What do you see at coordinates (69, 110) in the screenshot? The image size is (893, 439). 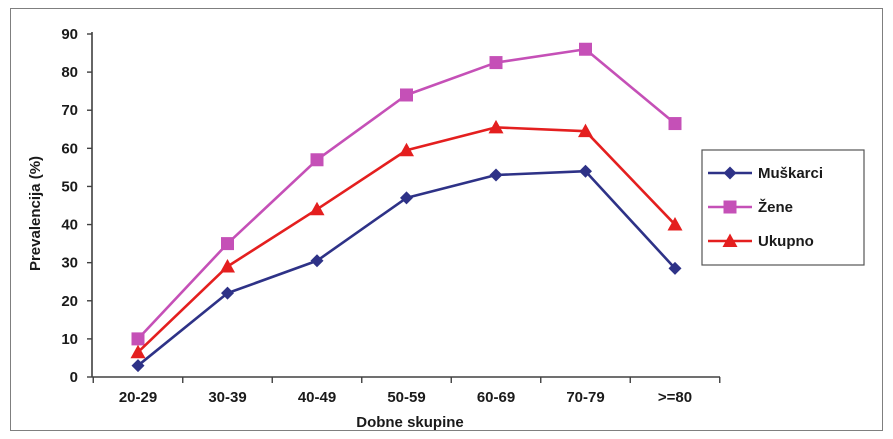 I see `y-tick-label: 70` at bounding box center [69, 110].